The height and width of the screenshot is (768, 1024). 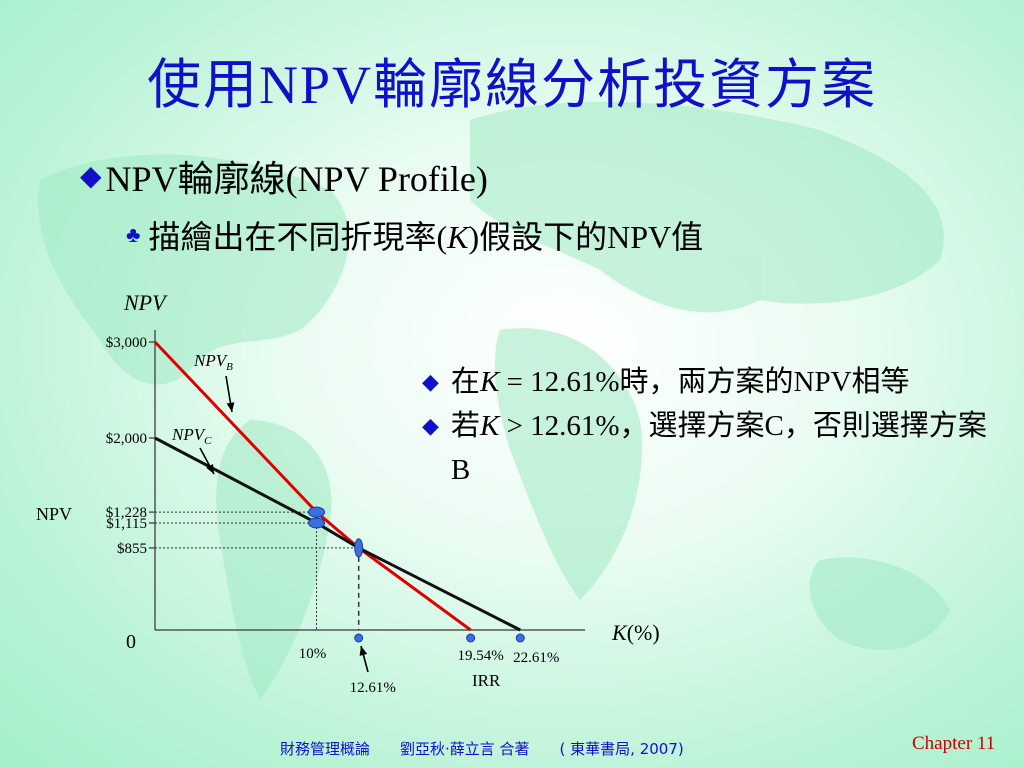 I want to click on chapter-label: Chapter 11, so click(x=954, y=743).